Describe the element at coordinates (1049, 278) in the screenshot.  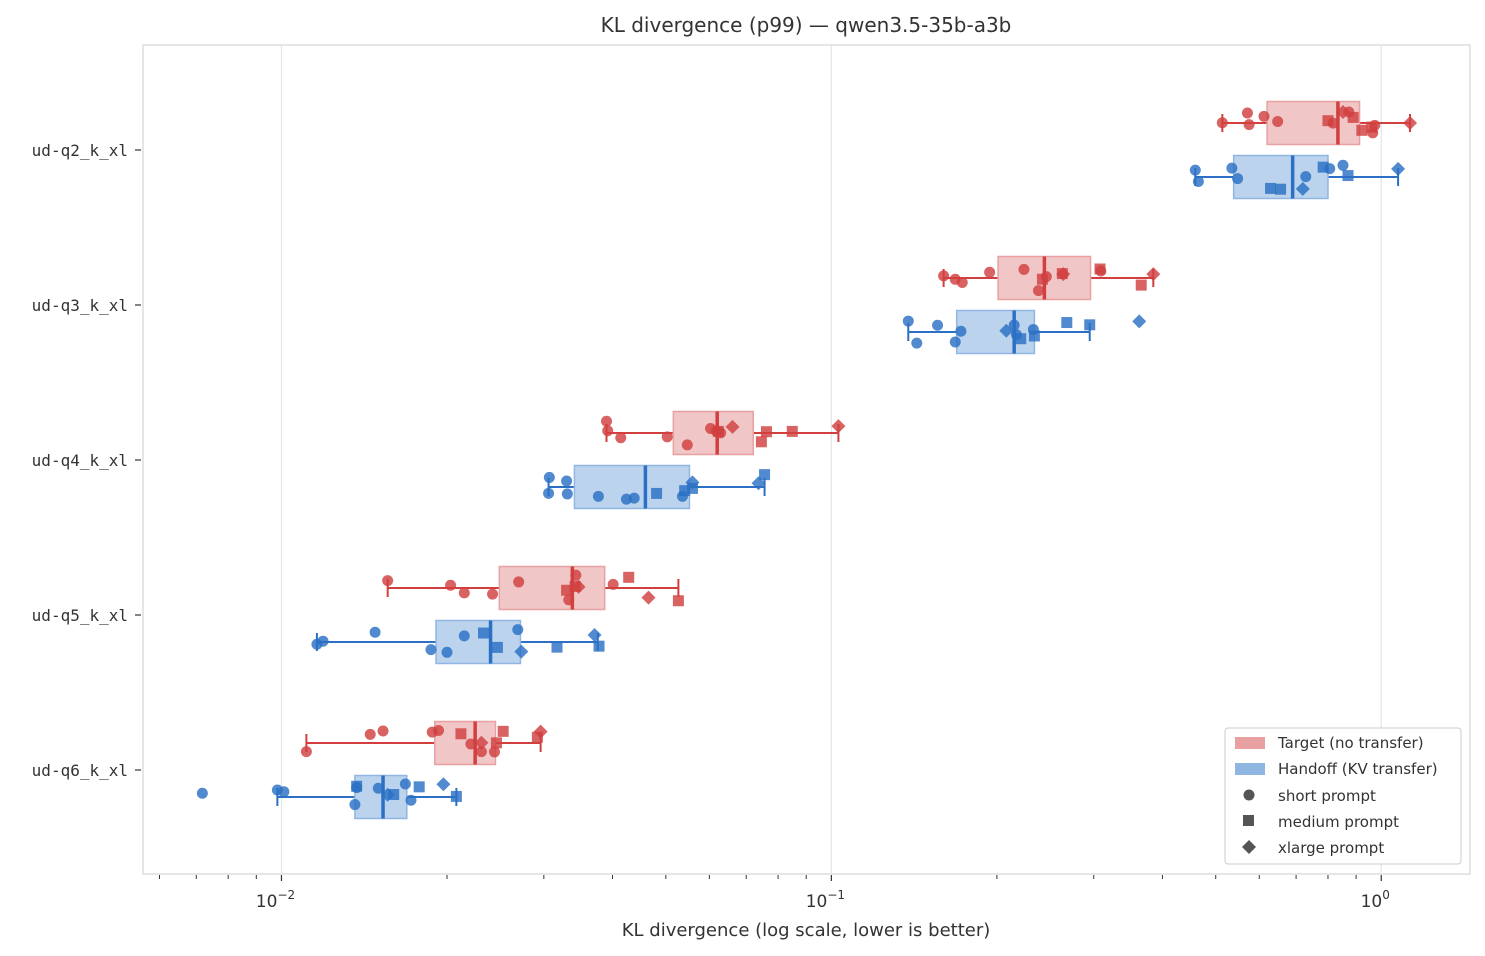
I see `target-group-ud-q3_k_xl` at that location.